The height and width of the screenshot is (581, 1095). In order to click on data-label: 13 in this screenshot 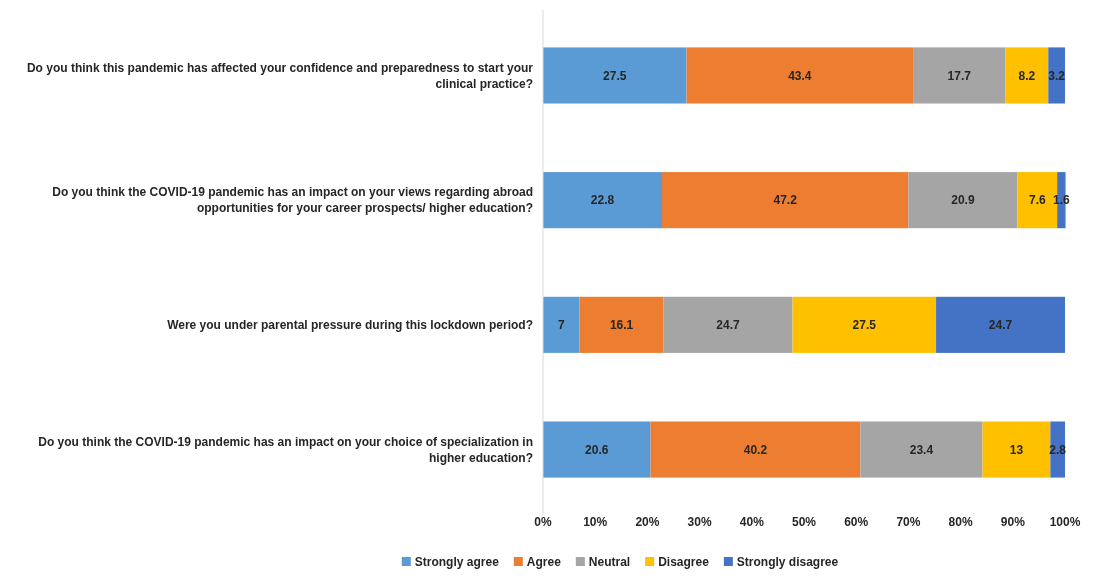, I will do `click(1016, 449)`.